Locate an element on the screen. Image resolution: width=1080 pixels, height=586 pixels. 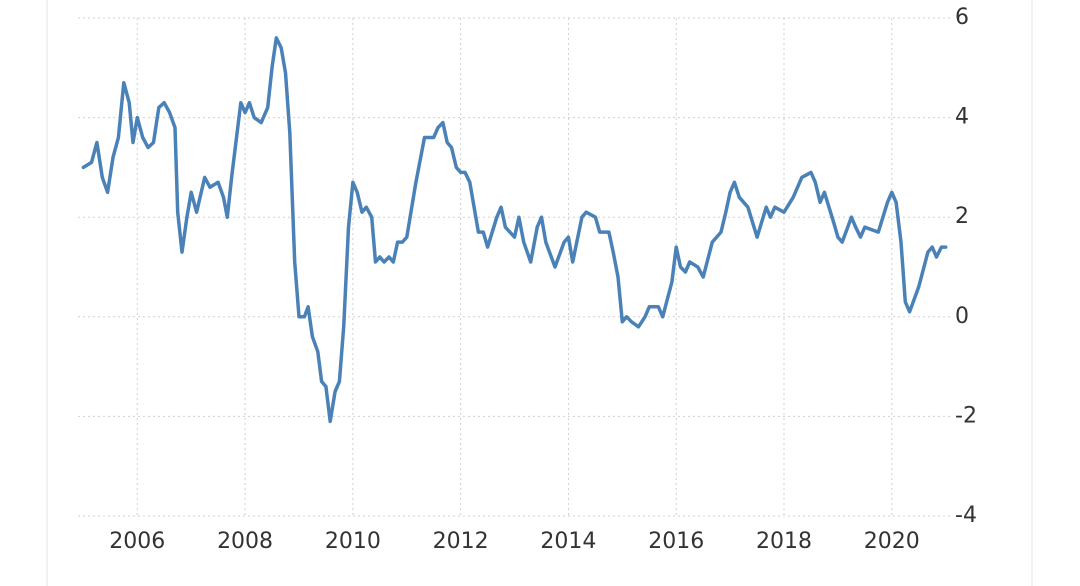
y-tick-label: 6 is located at coordinates (962, 17).